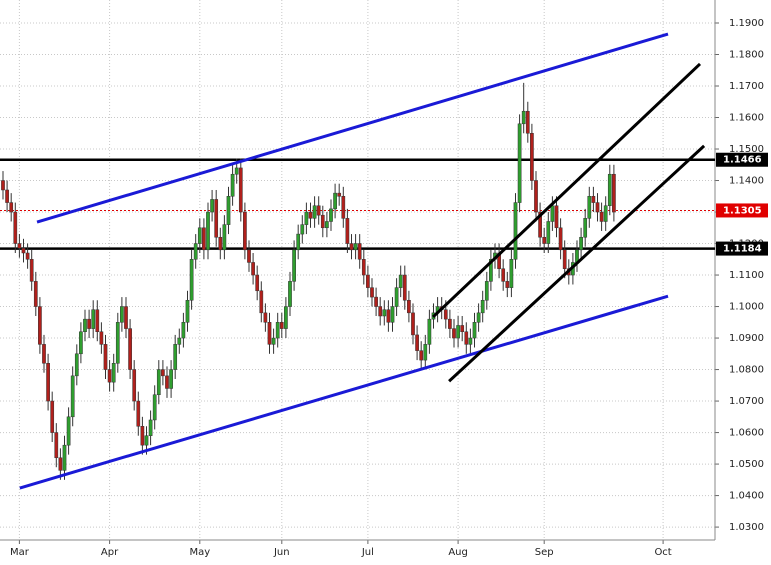  Describe the element at coordinates (367, 552) in the screenshot. I see `x-tick-label: Jul` at that location.